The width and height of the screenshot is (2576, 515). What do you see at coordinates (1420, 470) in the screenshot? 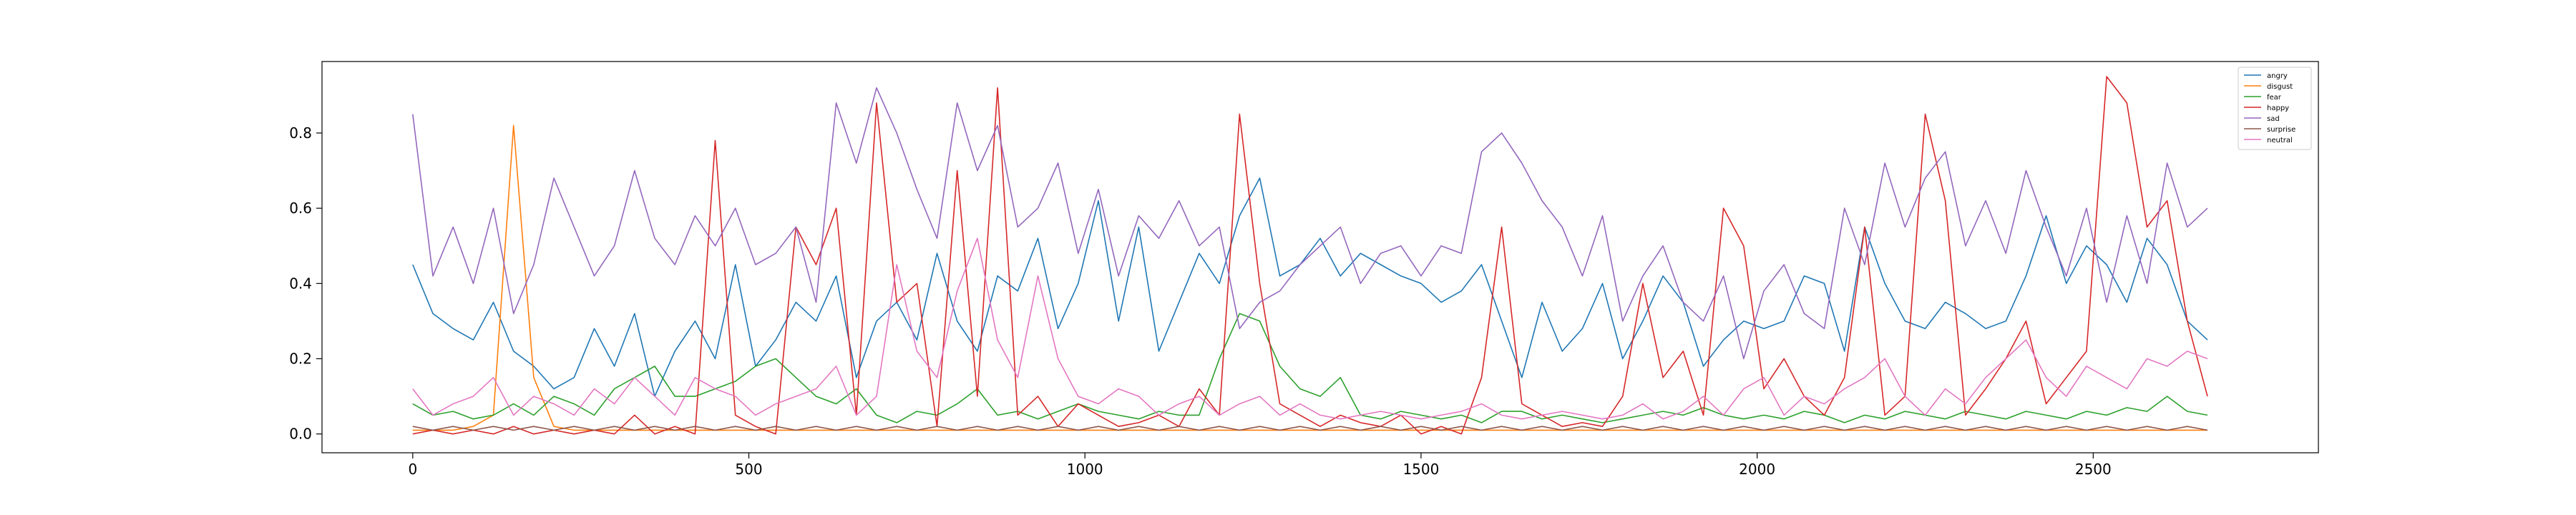
I see `x-tick-label: 1500` at bounding box center [1420, 470].